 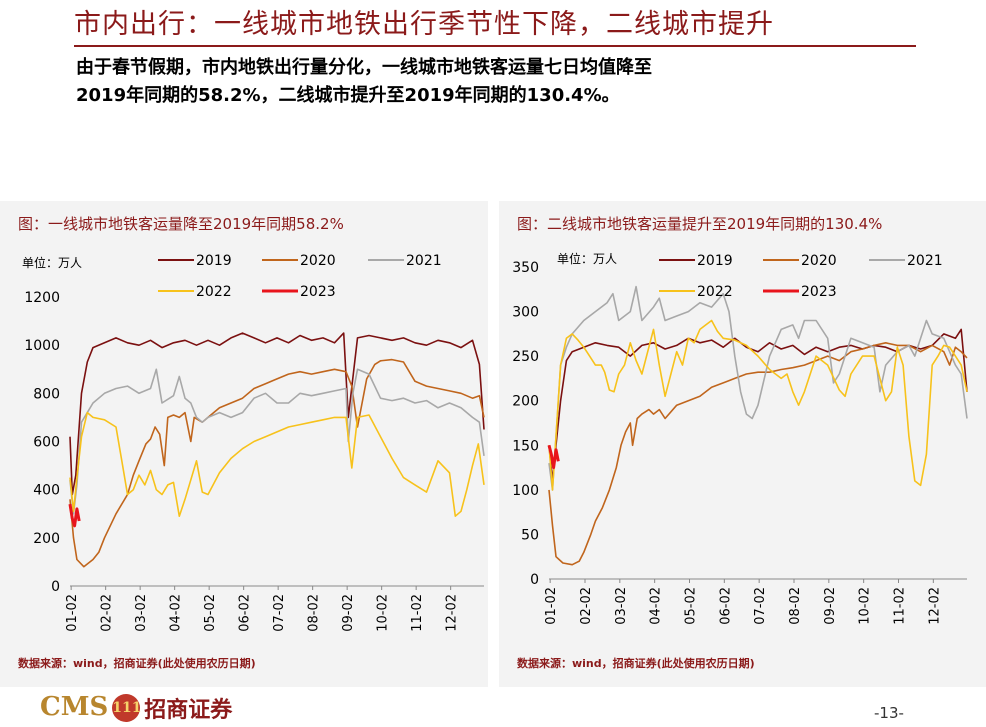 What do you see at coordinates (126, 708) in the screenshot?
I see `logo-badge-icon: 111` at bounding box center [126, 708].